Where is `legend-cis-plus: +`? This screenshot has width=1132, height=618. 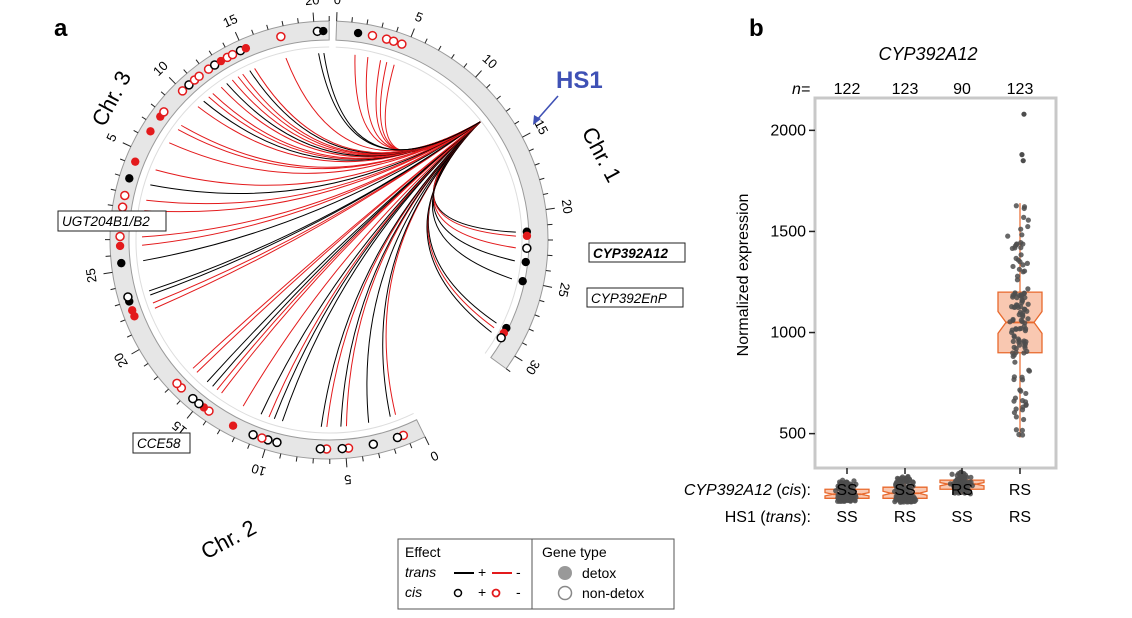 legend-cis-plus: + is located at coordinates (482, 592).